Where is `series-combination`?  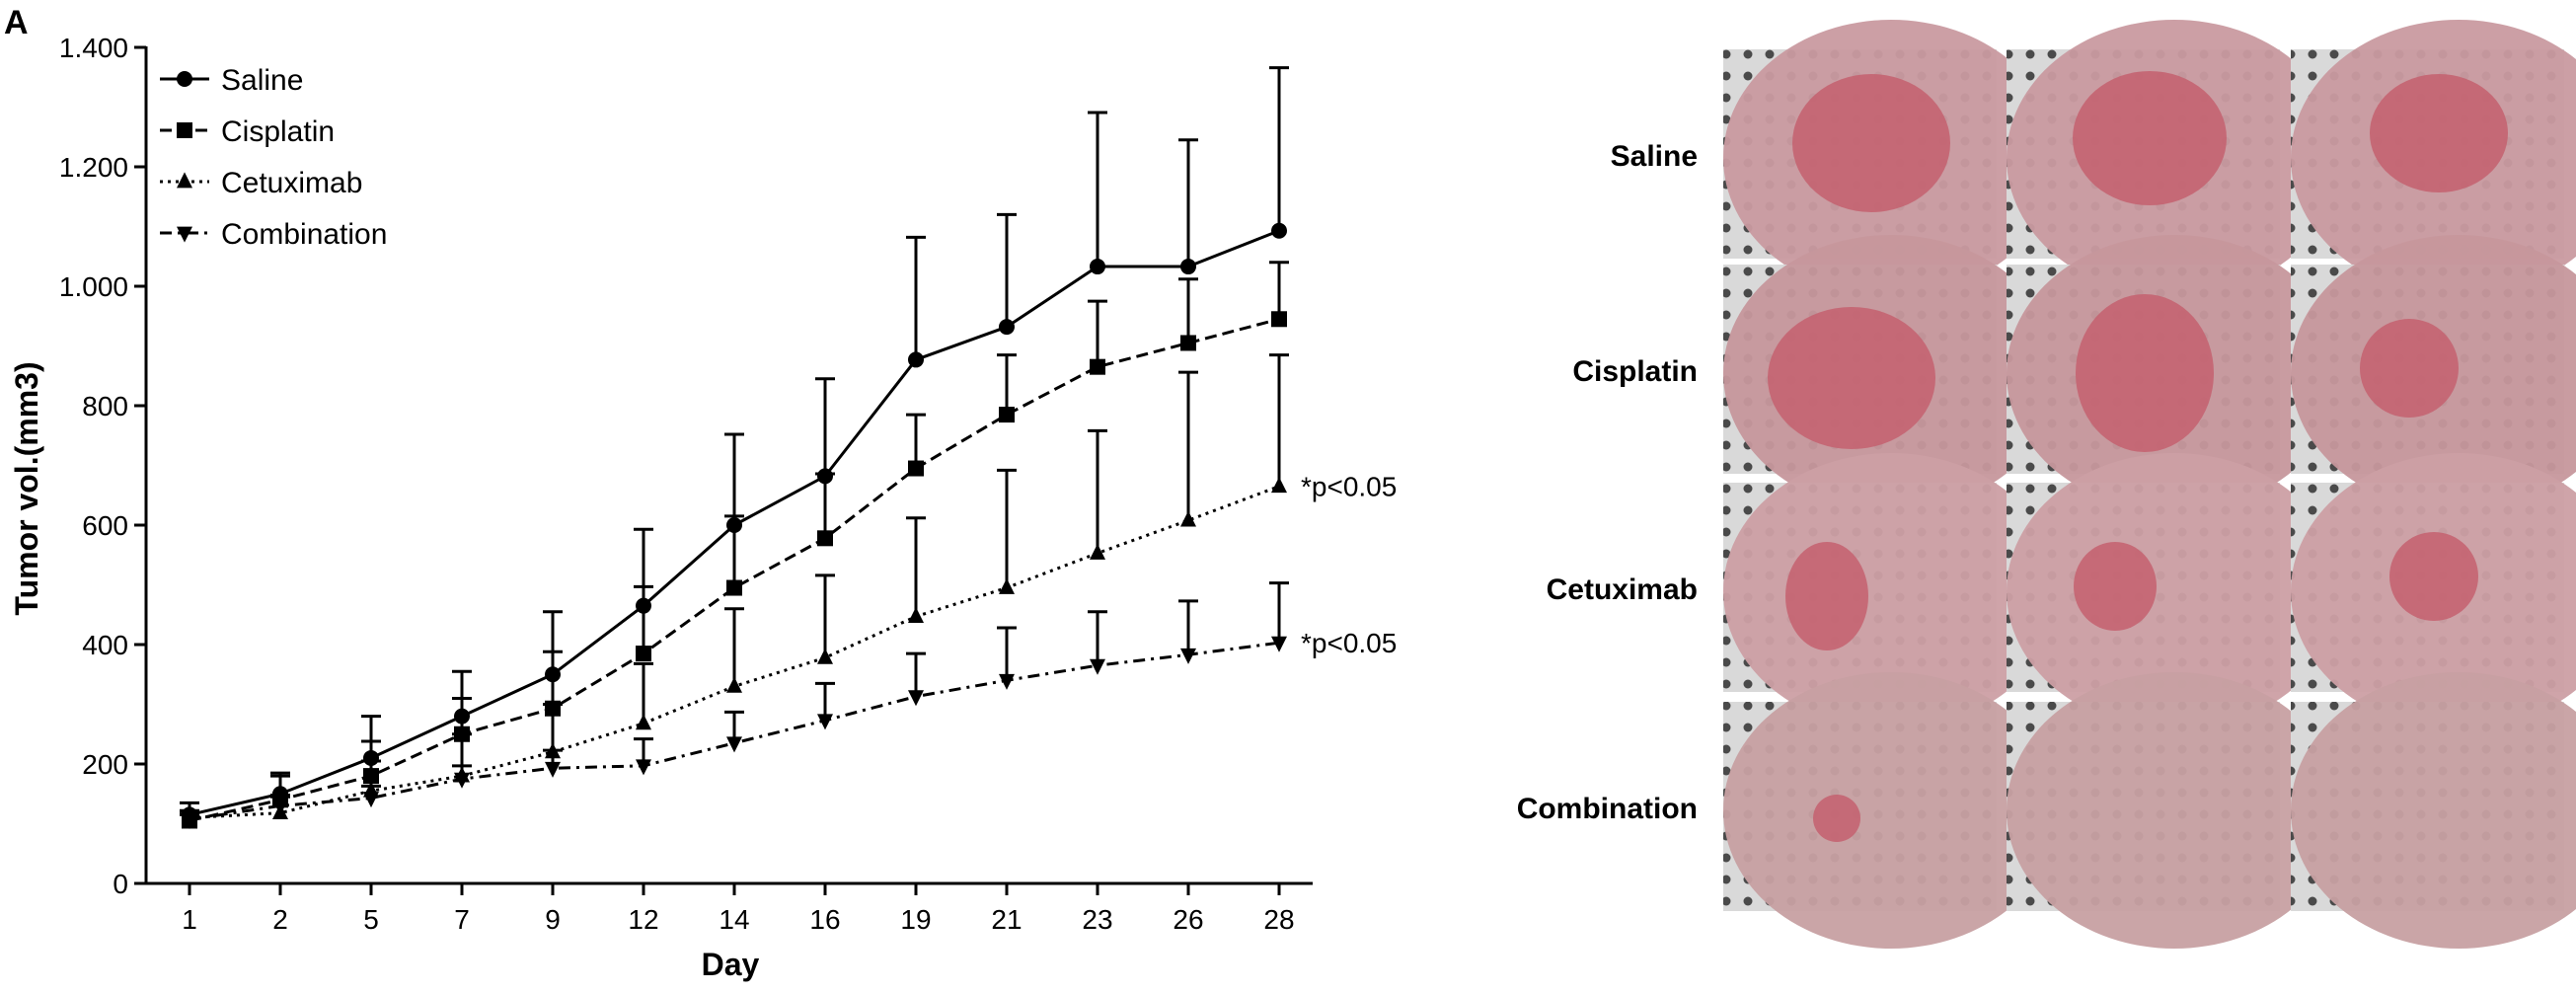 series-combination is located at coordinates (734, 705).